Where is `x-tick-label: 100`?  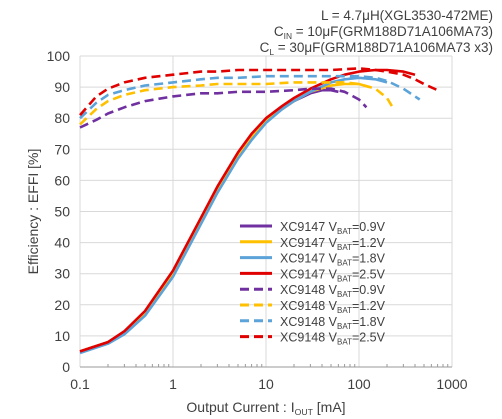
x-tick-label: 100 is located at coordinates (359, 384).